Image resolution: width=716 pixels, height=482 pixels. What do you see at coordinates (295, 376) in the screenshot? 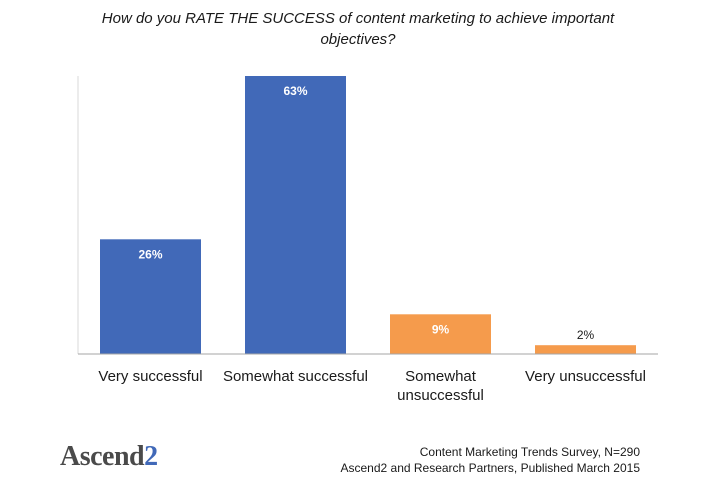
I see `category-label-2: Somewhat successful` at bounding box center [295, 376].